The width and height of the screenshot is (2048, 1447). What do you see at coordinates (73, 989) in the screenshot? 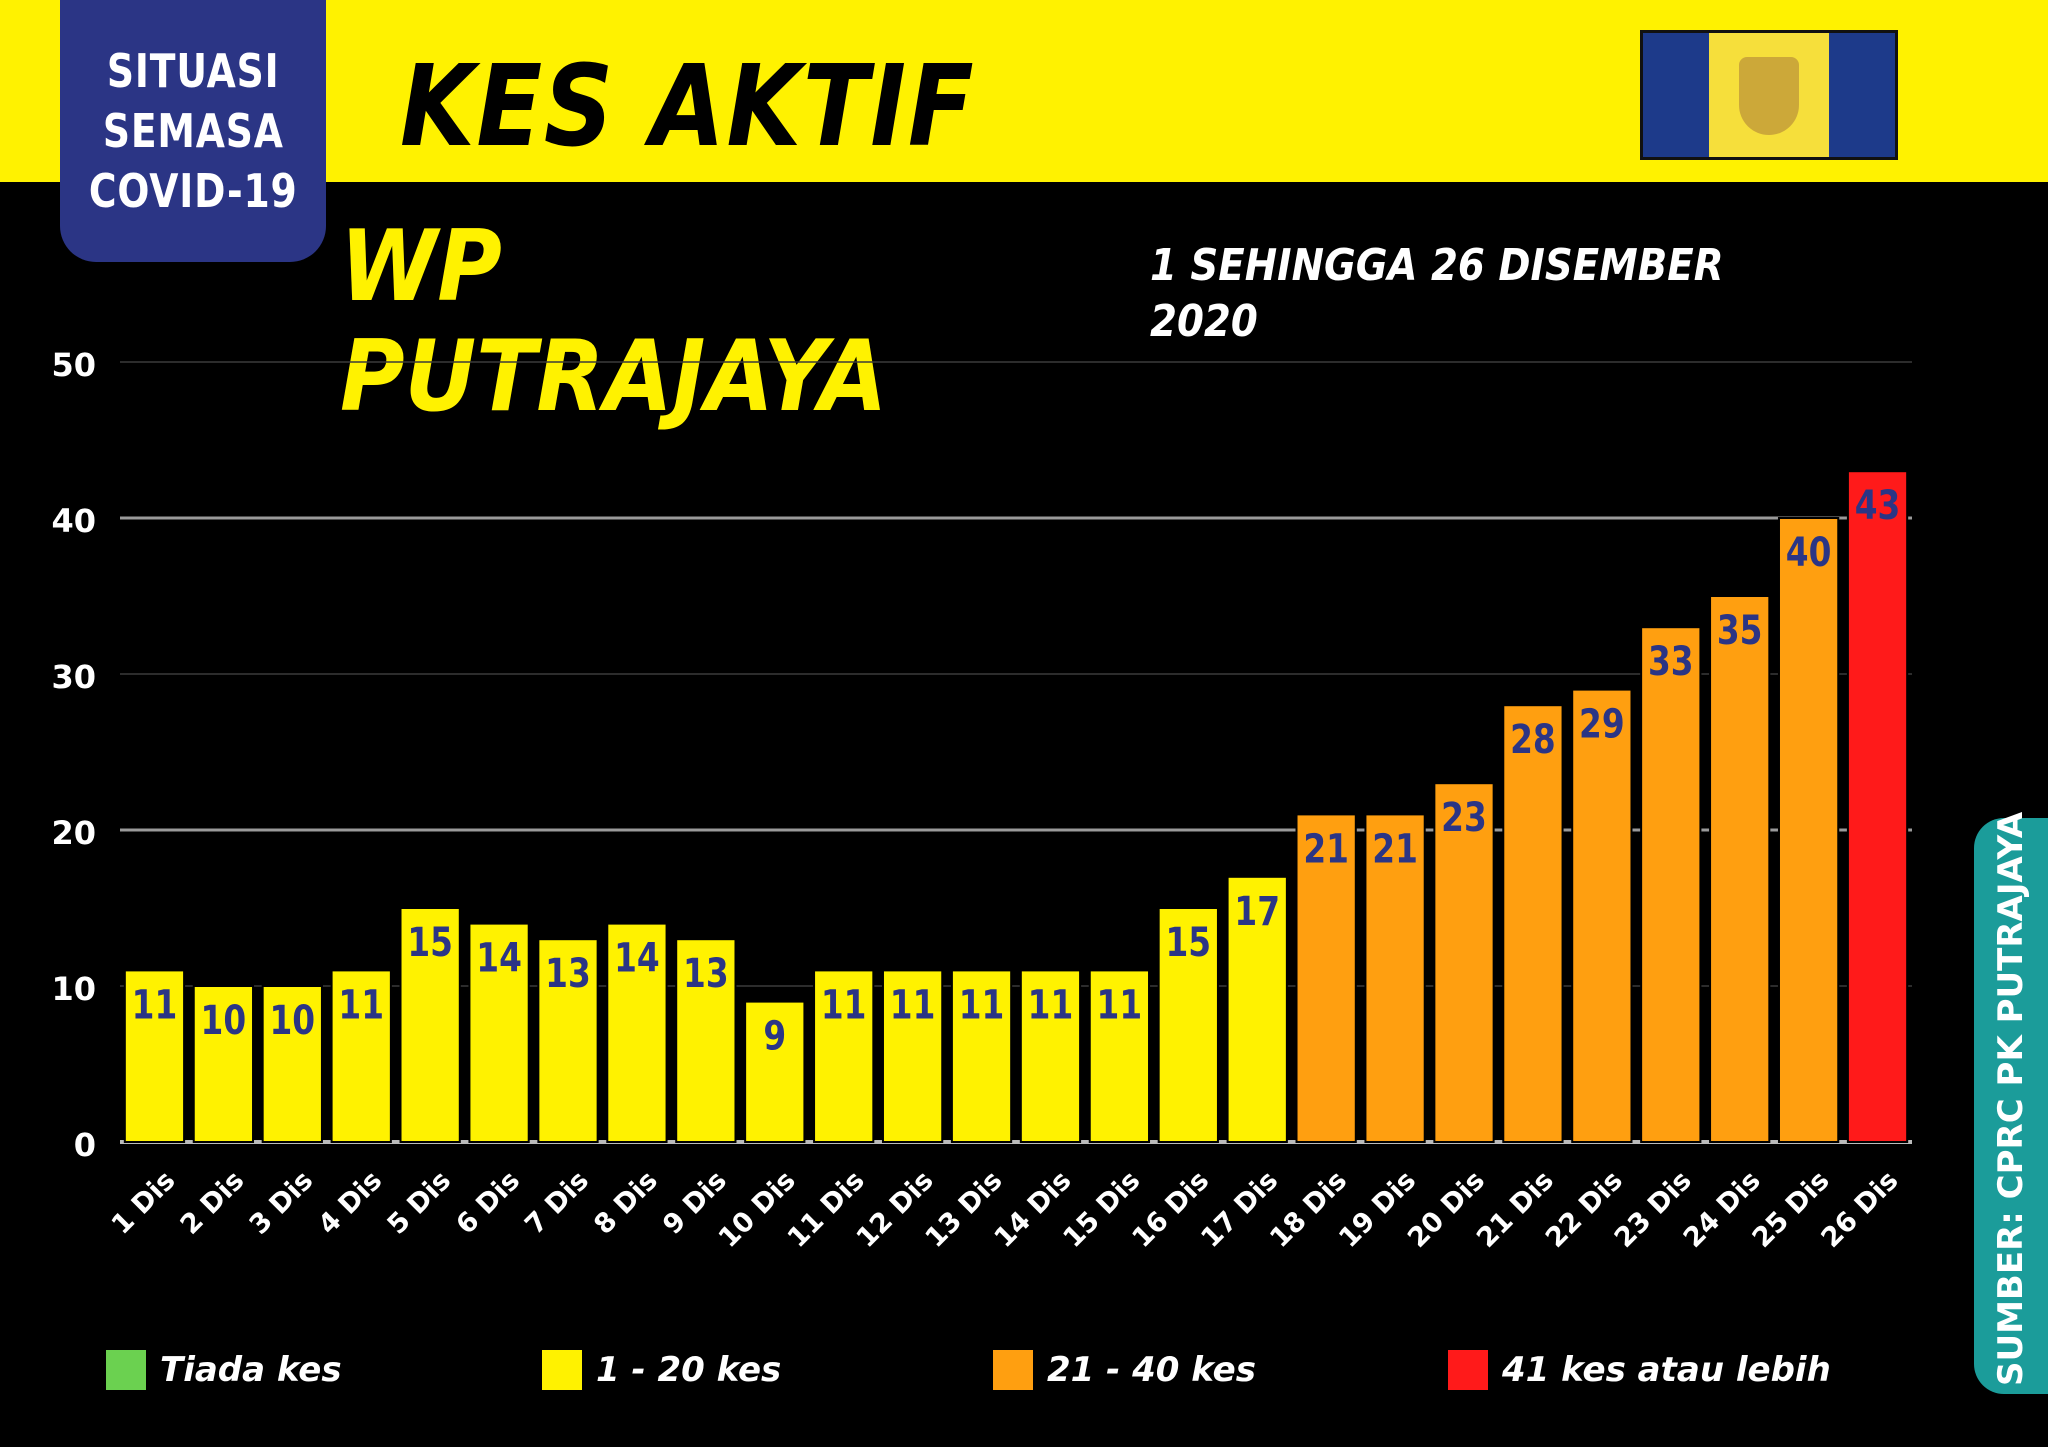
I see `y-tick-label: 10` at bounding box center [73, 989].